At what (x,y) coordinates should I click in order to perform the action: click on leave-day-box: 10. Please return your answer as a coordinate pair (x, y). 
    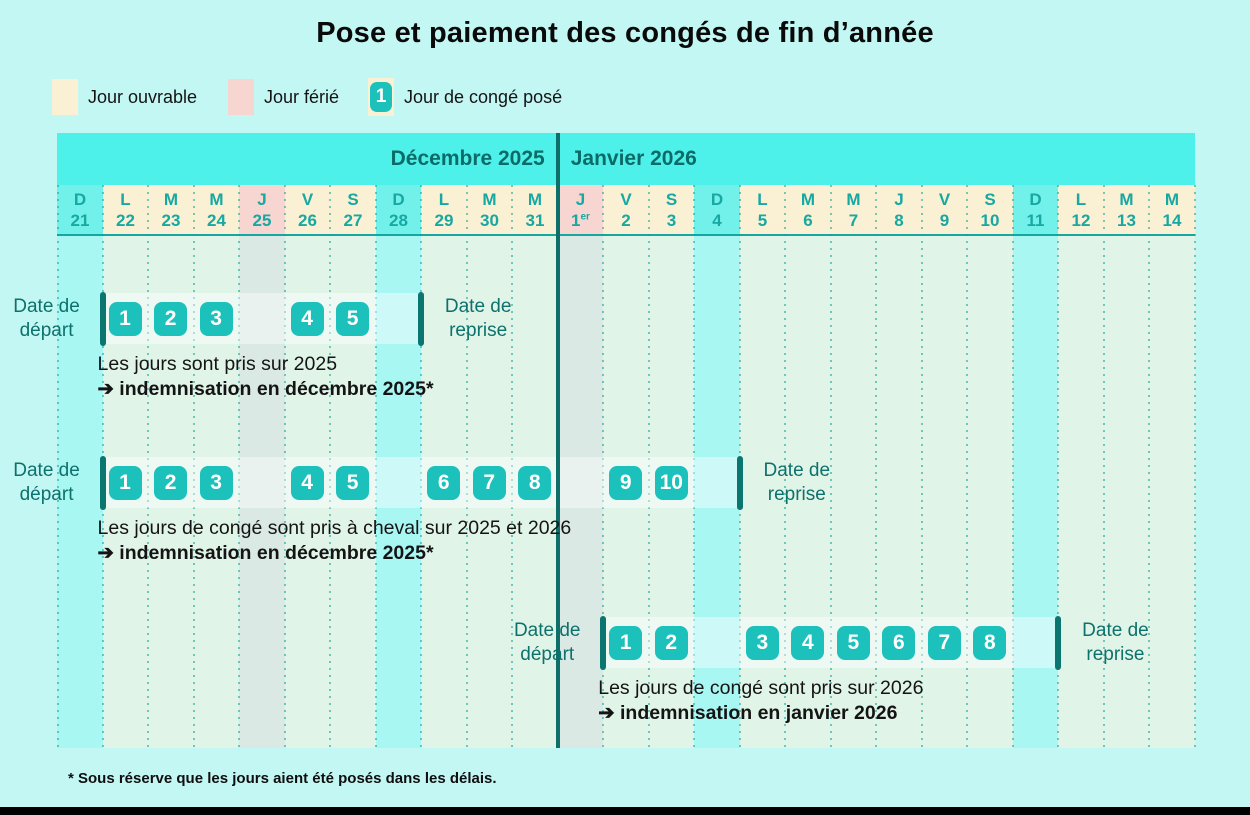
    Looking at the image, I should click on (671, 482).